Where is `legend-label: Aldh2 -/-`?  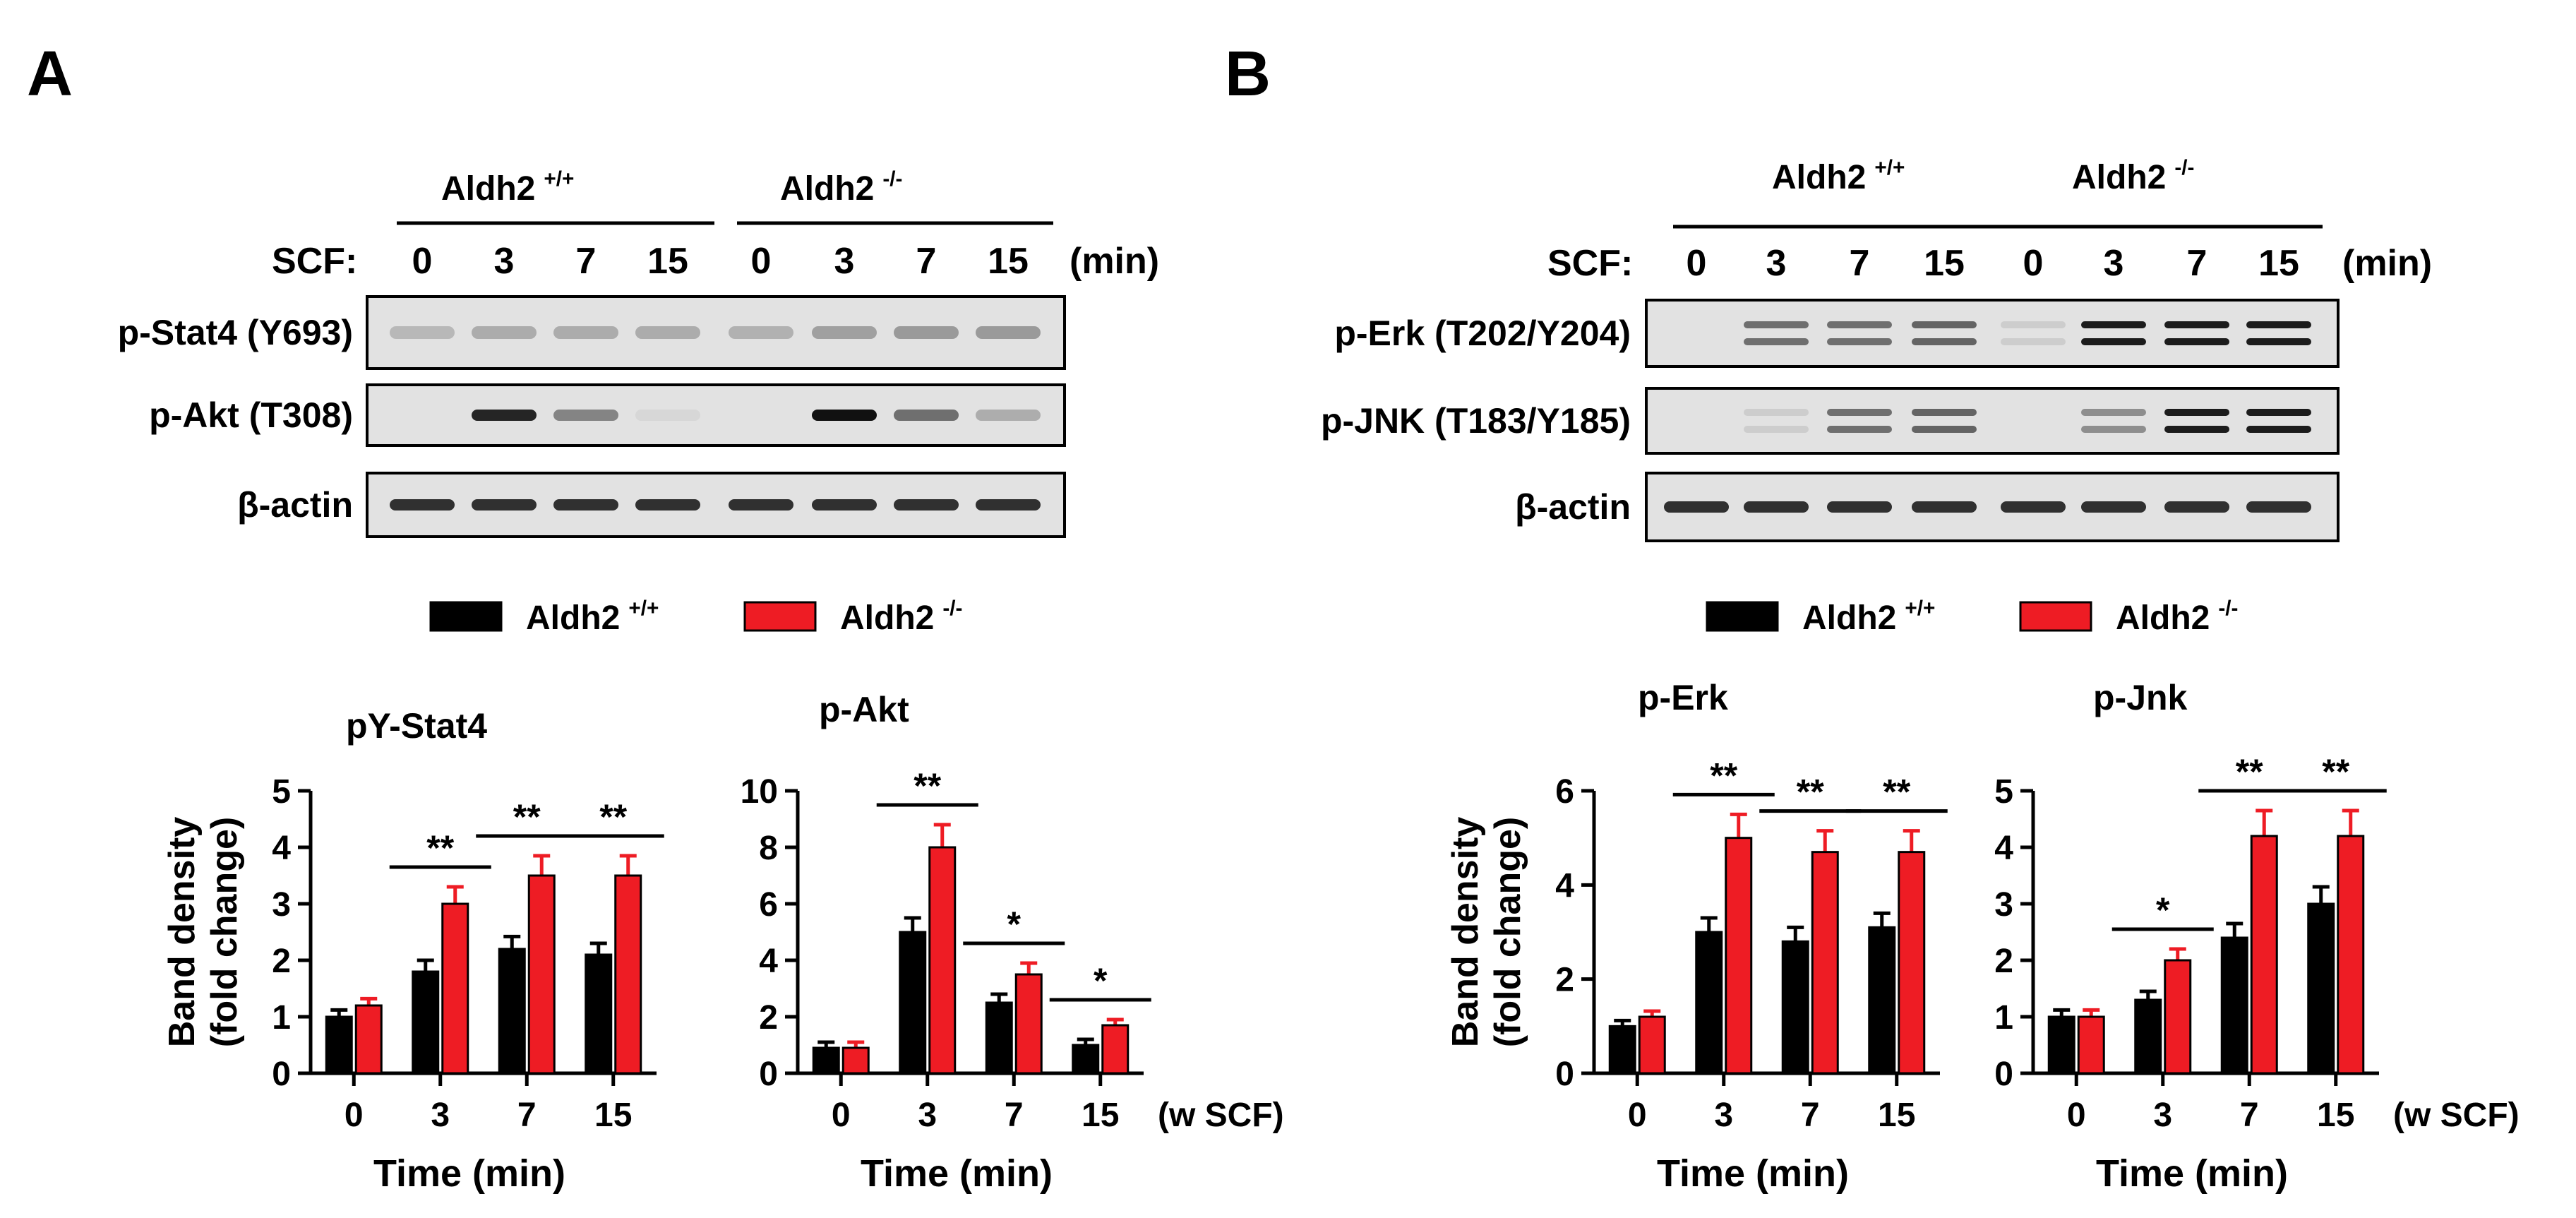 legend-label: Aldh2 -/- is located at coordinates (2177, 617).